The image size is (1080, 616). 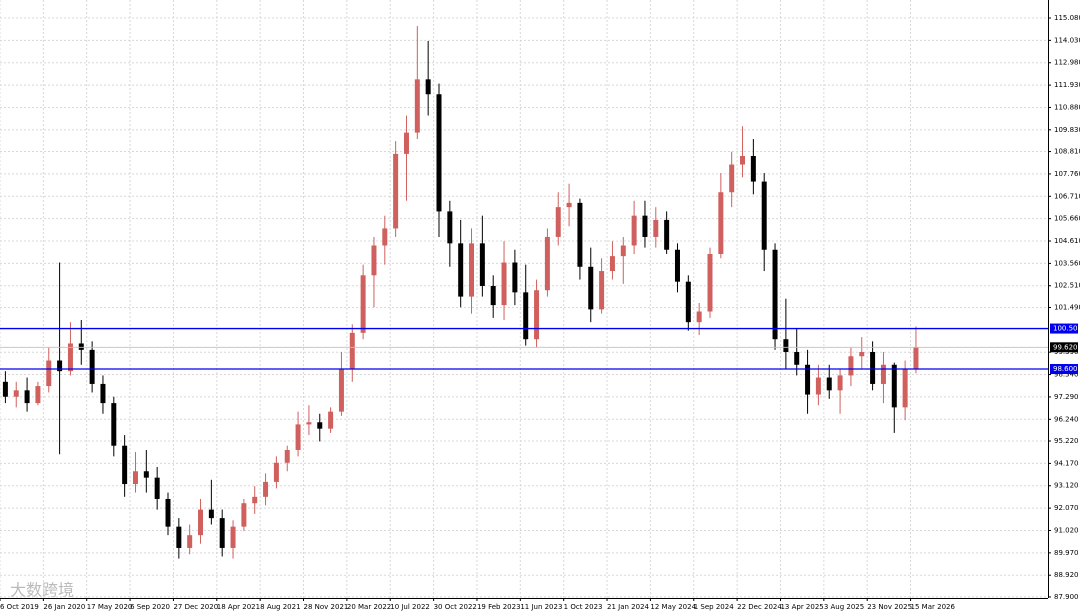 What do you see at coordinates (583, 607) in the screenshot?
I see `x-tick-label: 1 Oct 2023` at bounding box center [583, 607].